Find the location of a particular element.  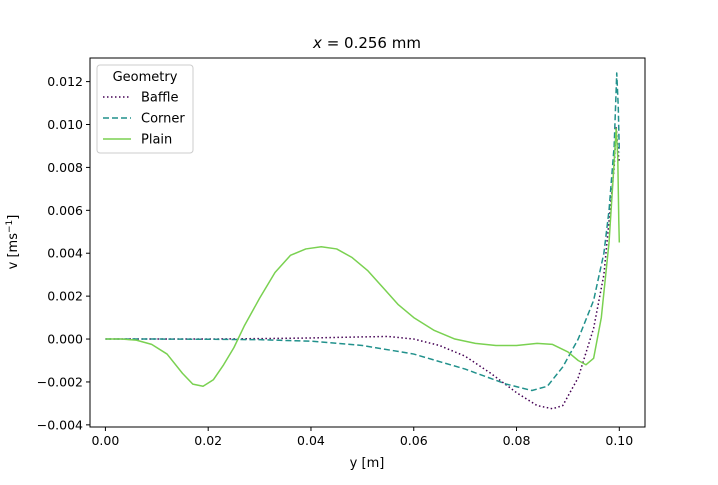

y-tick-label: 0.012 is located at coordinates (65, 81).